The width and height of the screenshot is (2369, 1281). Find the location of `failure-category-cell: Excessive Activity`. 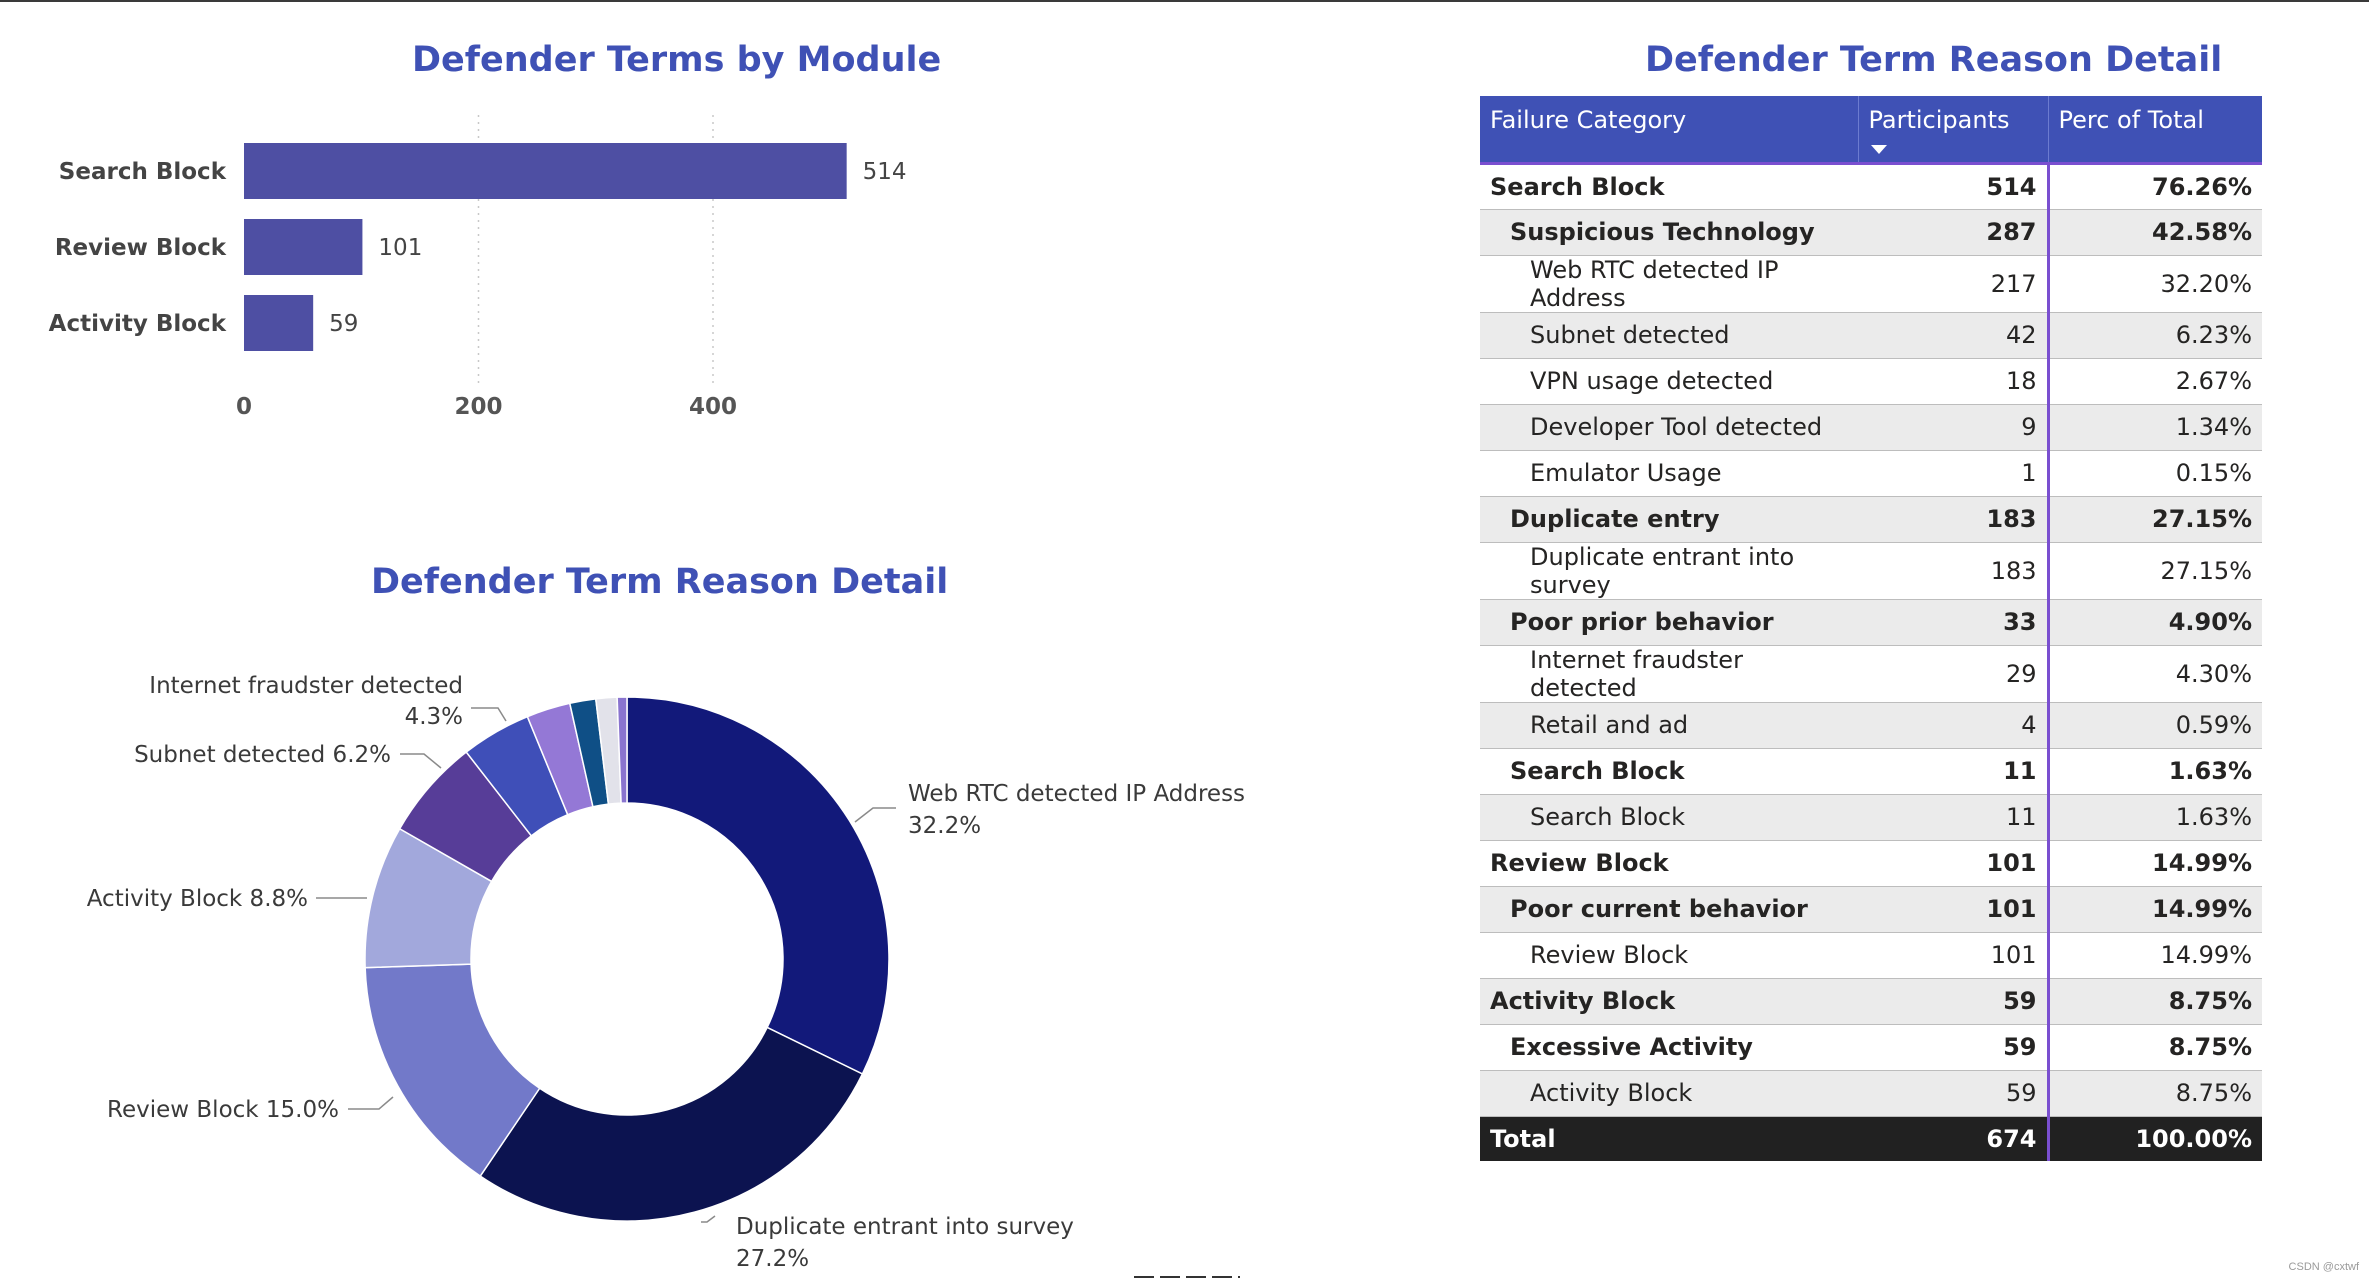

failure-category-cell: Excessive Activity is located at coordinates (1669, 1047).